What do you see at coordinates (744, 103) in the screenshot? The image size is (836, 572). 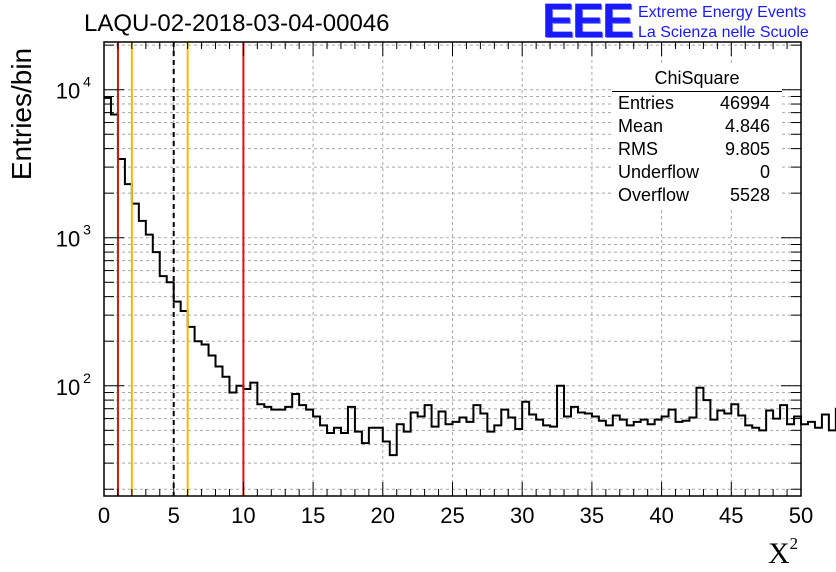 I see `stats-value: 46994` at bounding box center [744, 103].